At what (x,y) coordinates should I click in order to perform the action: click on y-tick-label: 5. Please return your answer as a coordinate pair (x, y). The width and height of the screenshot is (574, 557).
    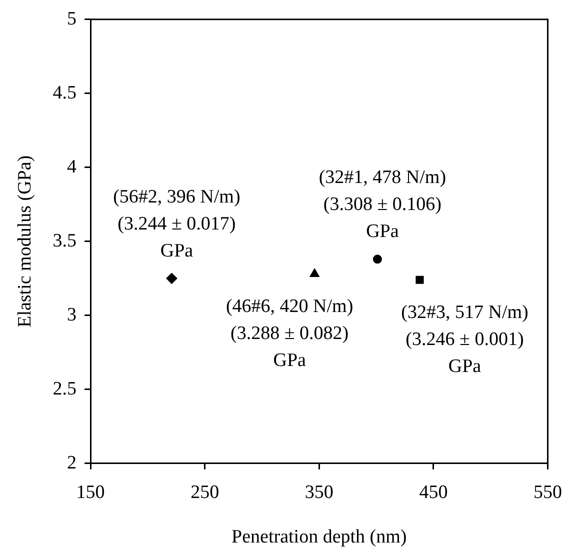
    Looking at the image, I should click on (72, 19).